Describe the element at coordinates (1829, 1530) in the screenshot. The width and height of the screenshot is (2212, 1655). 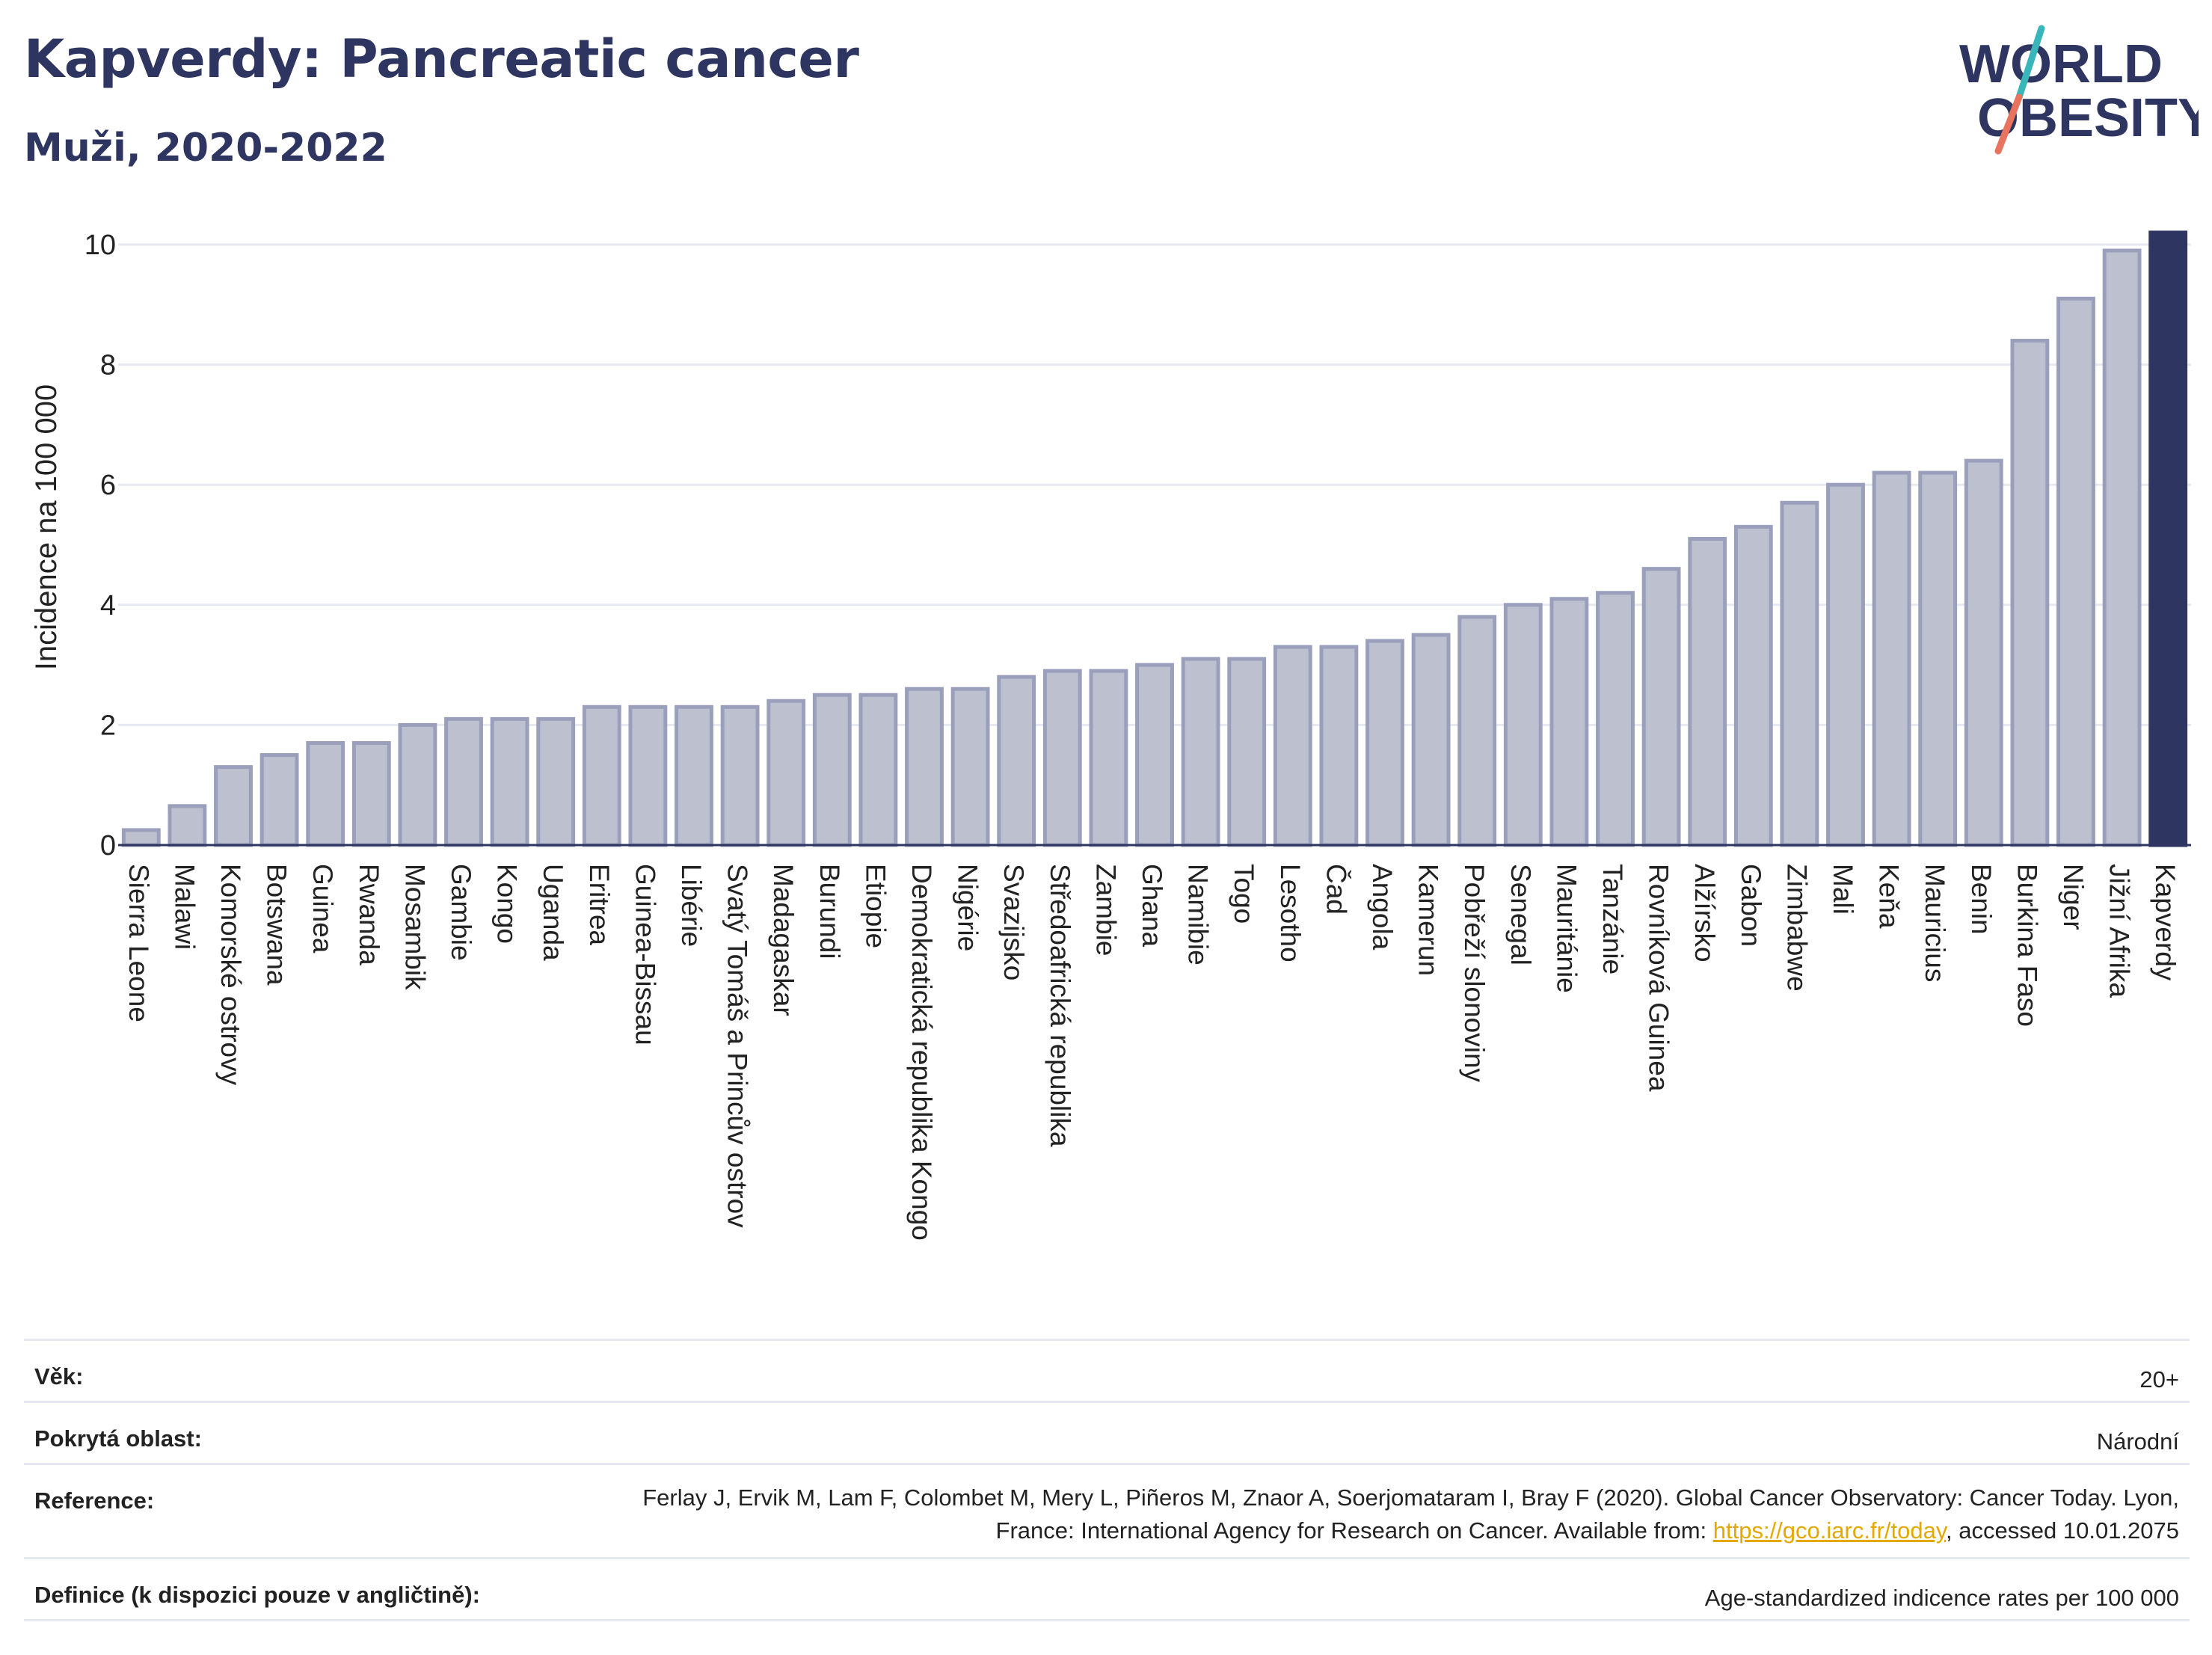
I see `reference-link: https://gco.iarc.fr/today` at that location.